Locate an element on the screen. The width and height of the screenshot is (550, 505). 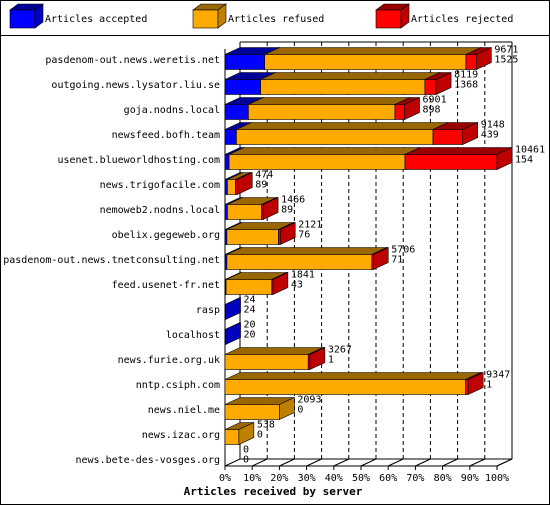
total-label: 9347 is located at coordinates (498, 375).